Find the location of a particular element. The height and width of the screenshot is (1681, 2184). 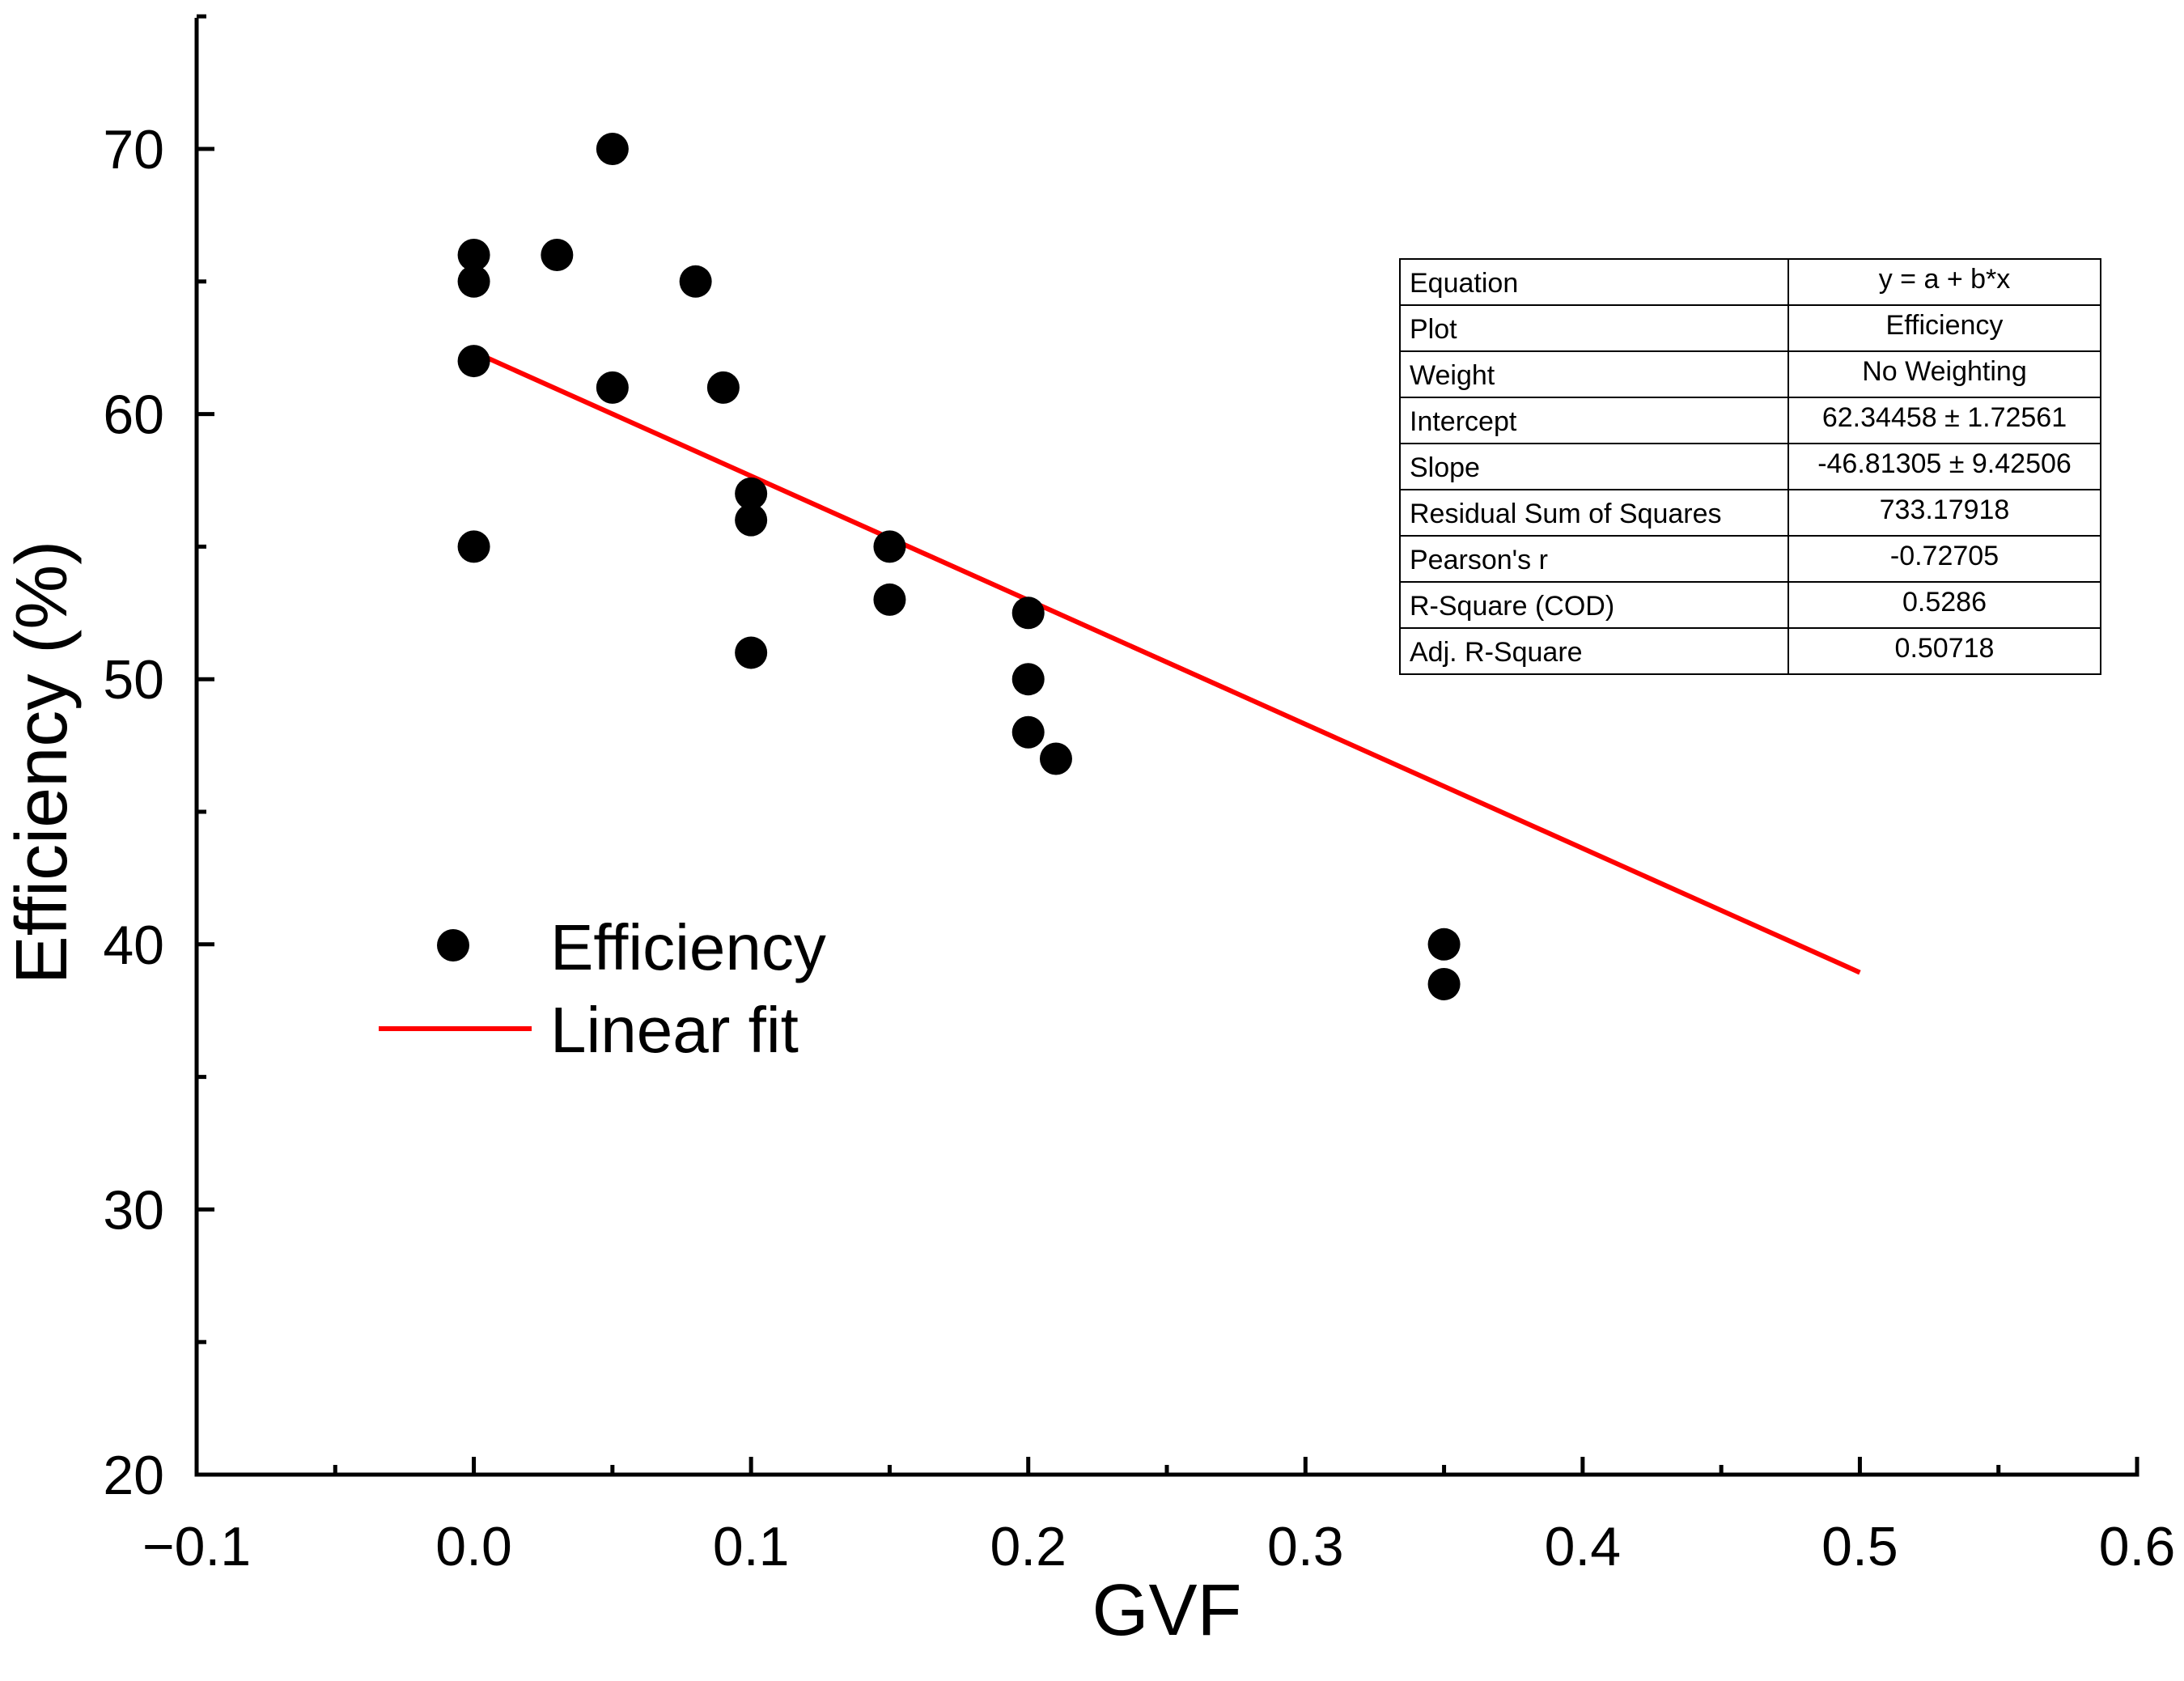

x-tick-label: 0.5 is located at coordinates (1860, 1546).